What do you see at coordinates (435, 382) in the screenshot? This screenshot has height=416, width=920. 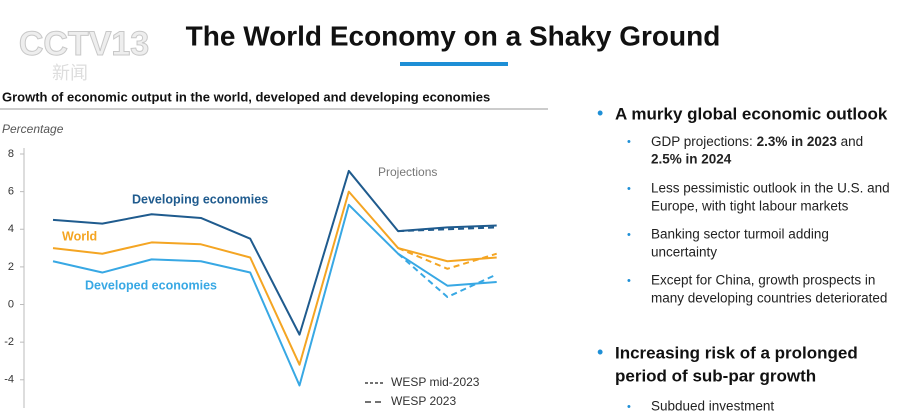 I see `legend-label: WESP mid-2023` at bounding box center [435, 382].